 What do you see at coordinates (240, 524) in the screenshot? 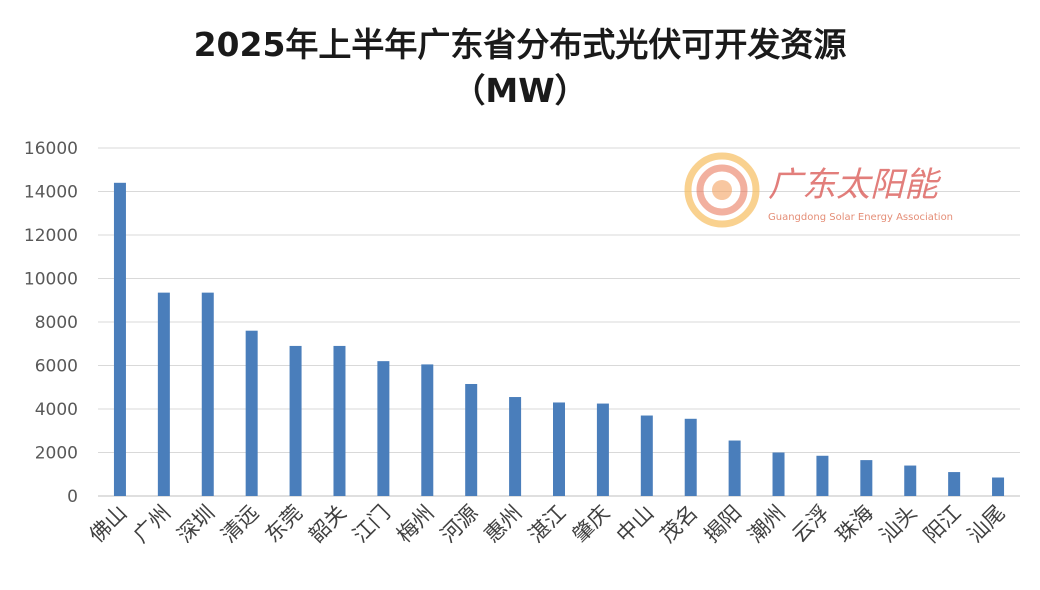
I see `x-tick-label: 清远` at bounding box center [240, 524].